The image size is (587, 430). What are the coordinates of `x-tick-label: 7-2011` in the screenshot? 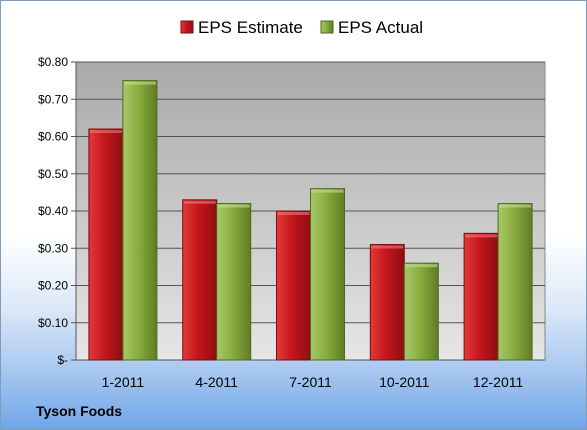 It's located at (310, 382).